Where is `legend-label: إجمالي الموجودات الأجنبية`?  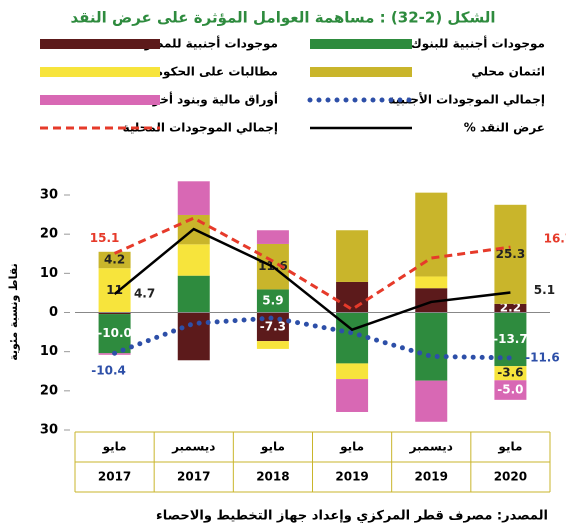 legend-label: إجمالي الموجودات الأجنبية is located at coordinates (466, 100).